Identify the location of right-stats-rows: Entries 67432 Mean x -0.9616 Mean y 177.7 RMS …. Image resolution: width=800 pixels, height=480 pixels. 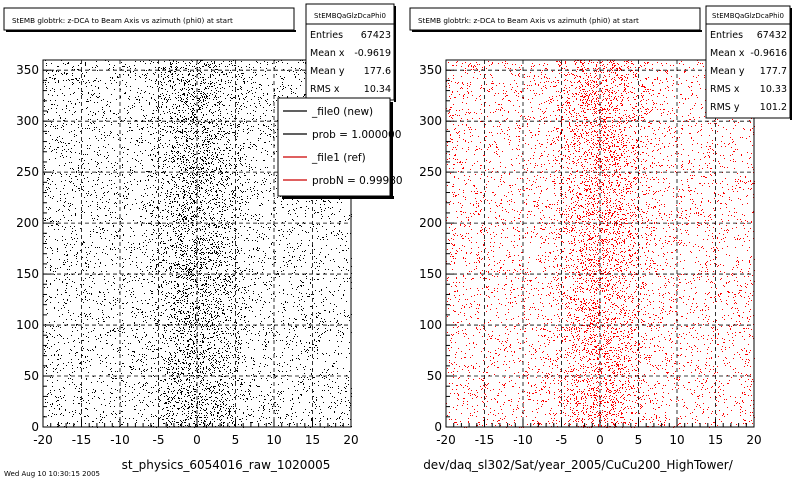
(748, 71).